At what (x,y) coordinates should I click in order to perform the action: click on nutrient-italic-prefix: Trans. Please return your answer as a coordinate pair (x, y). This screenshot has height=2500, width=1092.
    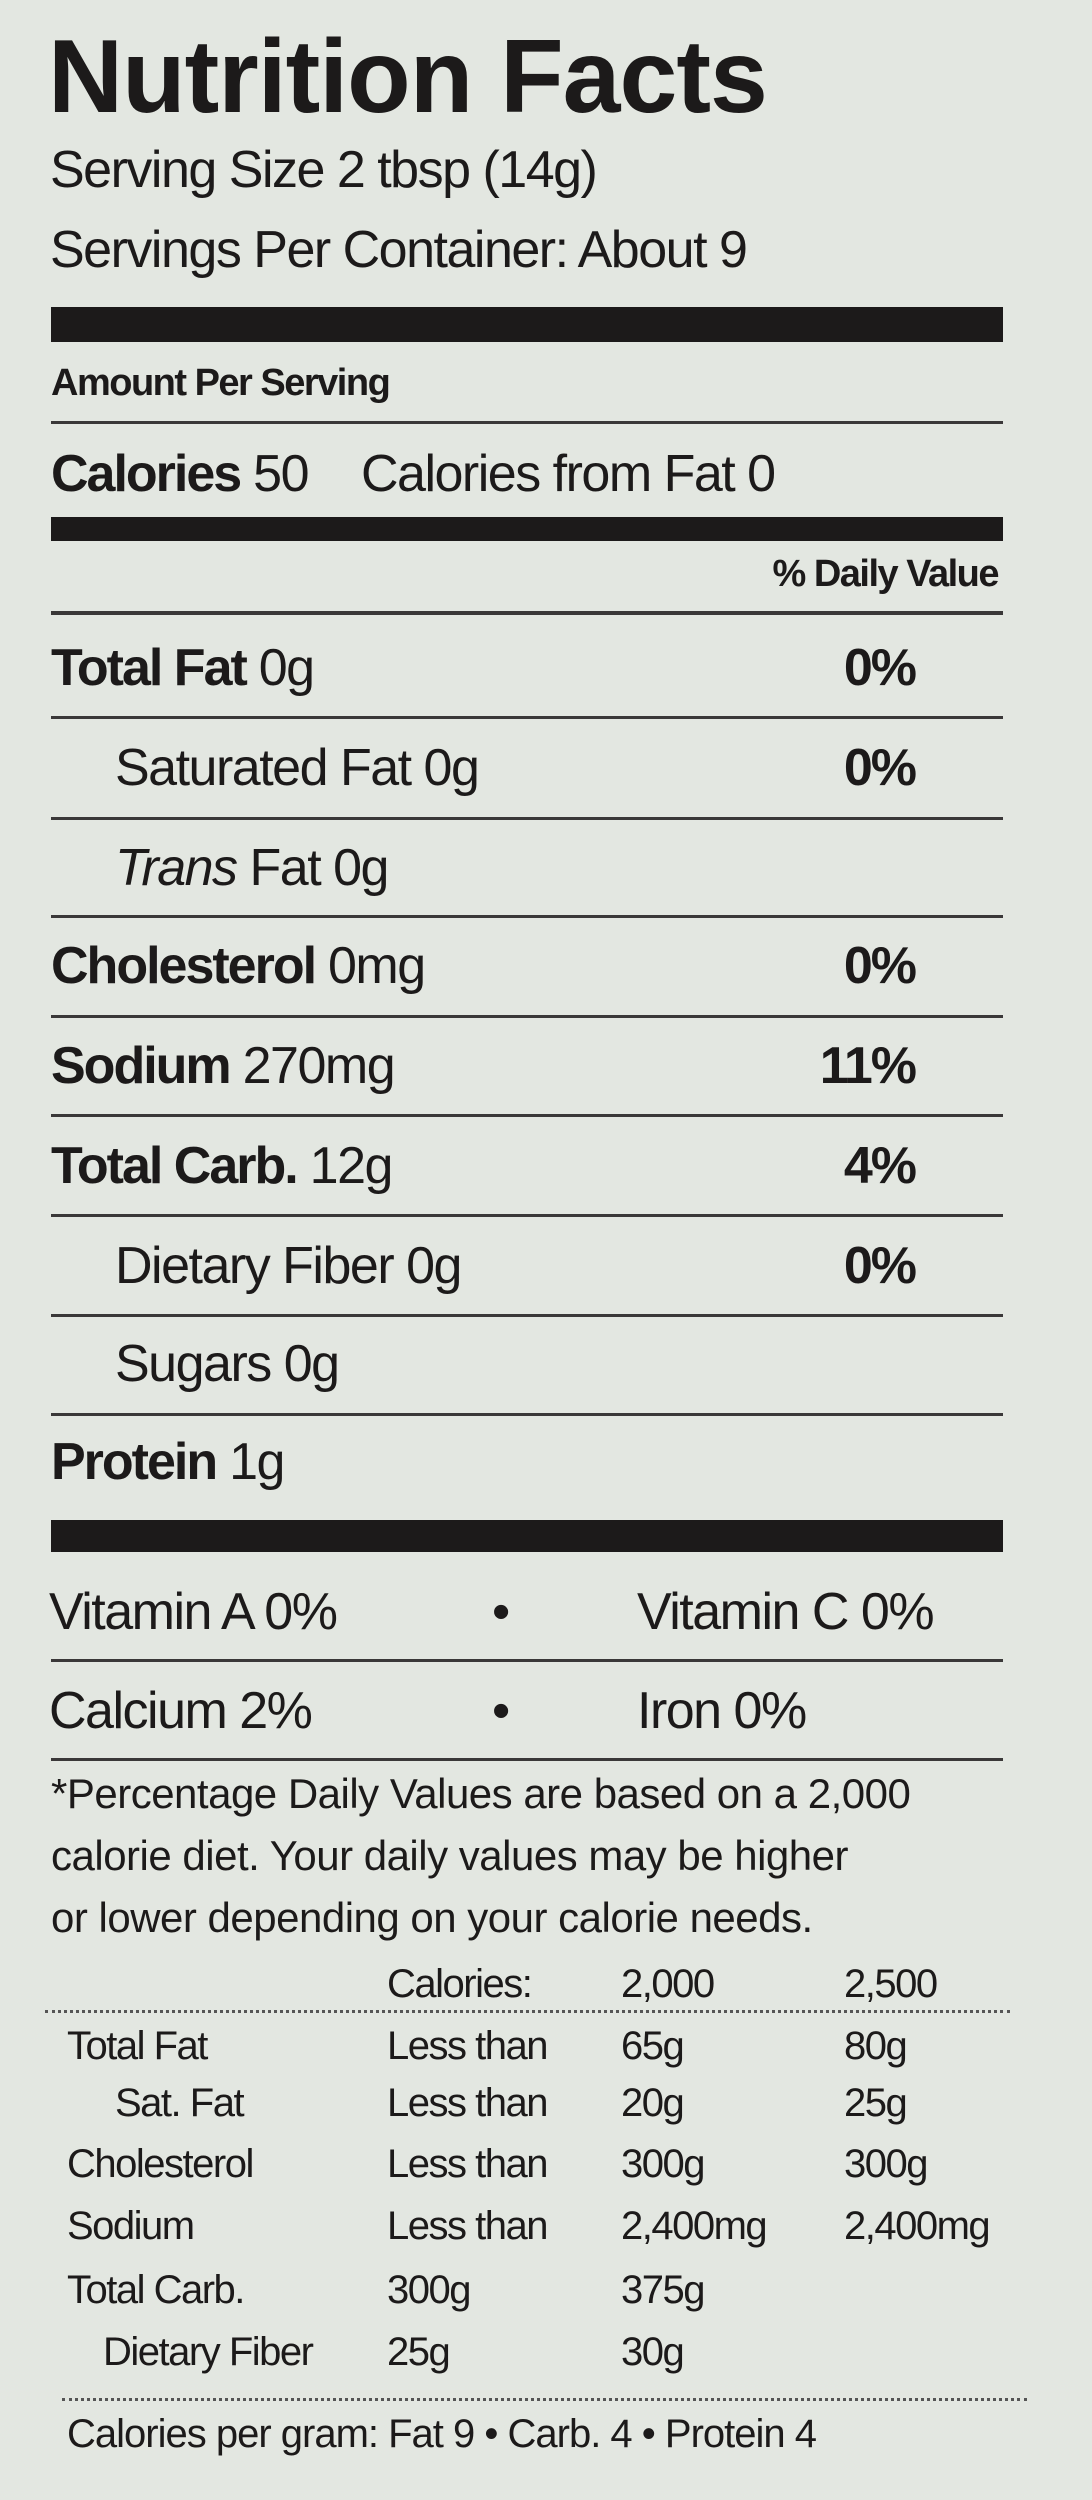
    Looking at the image, I should click on (176, 868).